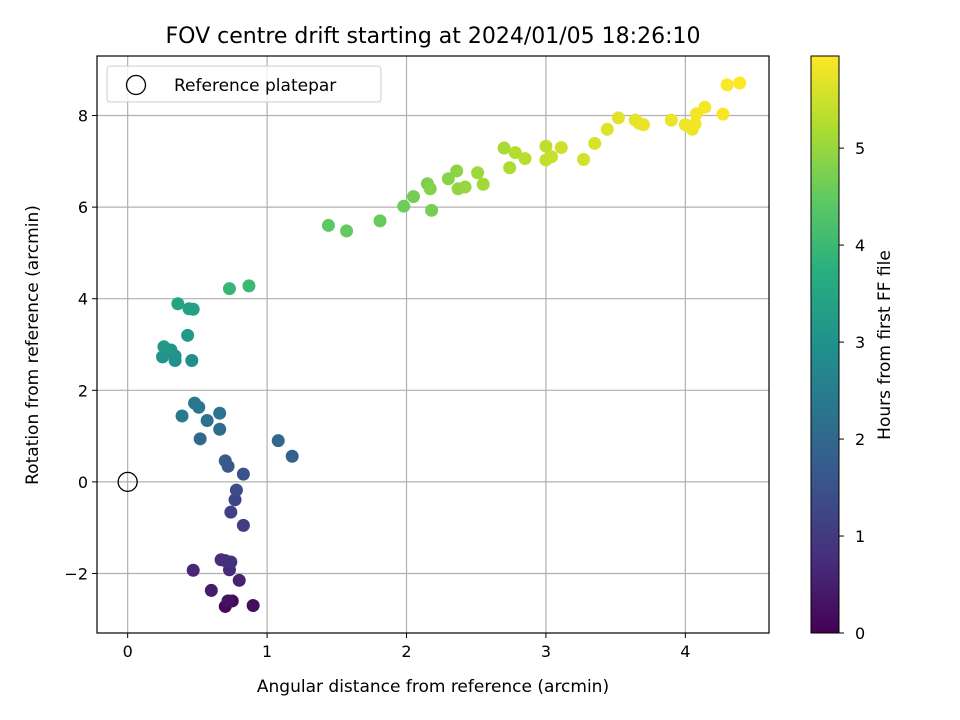  Describe the element at coordinates (685, 651) in the screenshot. I see `x-tick-label: 4` at that location.